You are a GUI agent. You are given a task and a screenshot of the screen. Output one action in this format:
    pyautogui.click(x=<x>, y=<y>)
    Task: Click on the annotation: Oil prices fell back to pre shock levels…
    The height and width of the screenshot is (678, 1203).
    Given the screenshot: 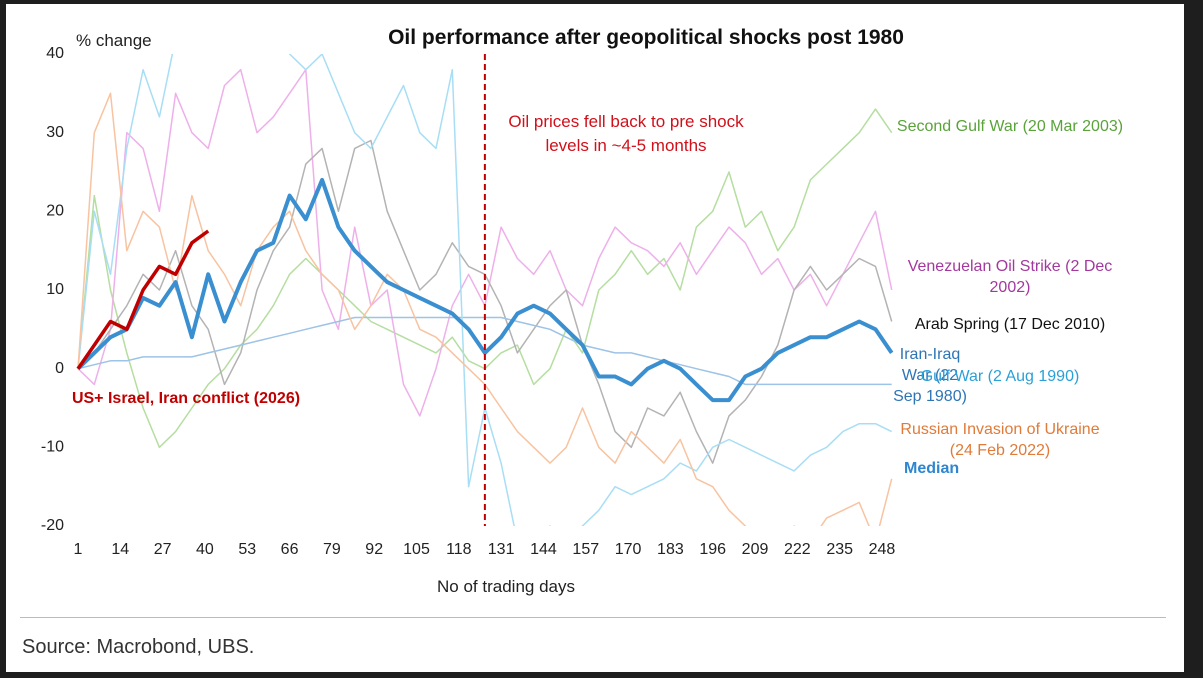 What is the action you would take?
    pyautogui.click(x=626, y=133)
    